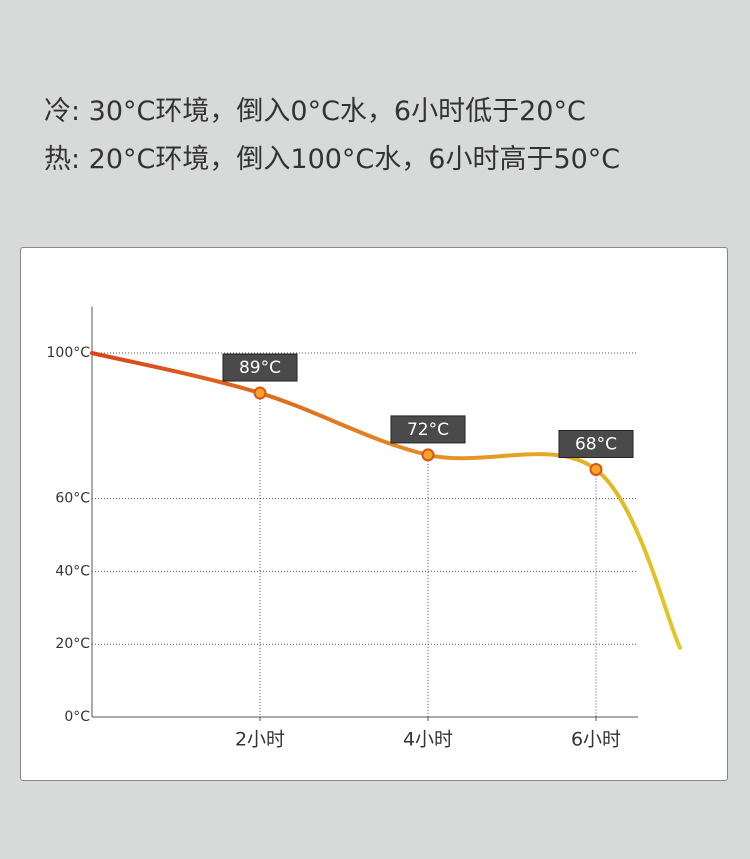 The height and width of the screenshot is (859, 750). I want to click on y-tick-label: 40°C, so click(72, 571).